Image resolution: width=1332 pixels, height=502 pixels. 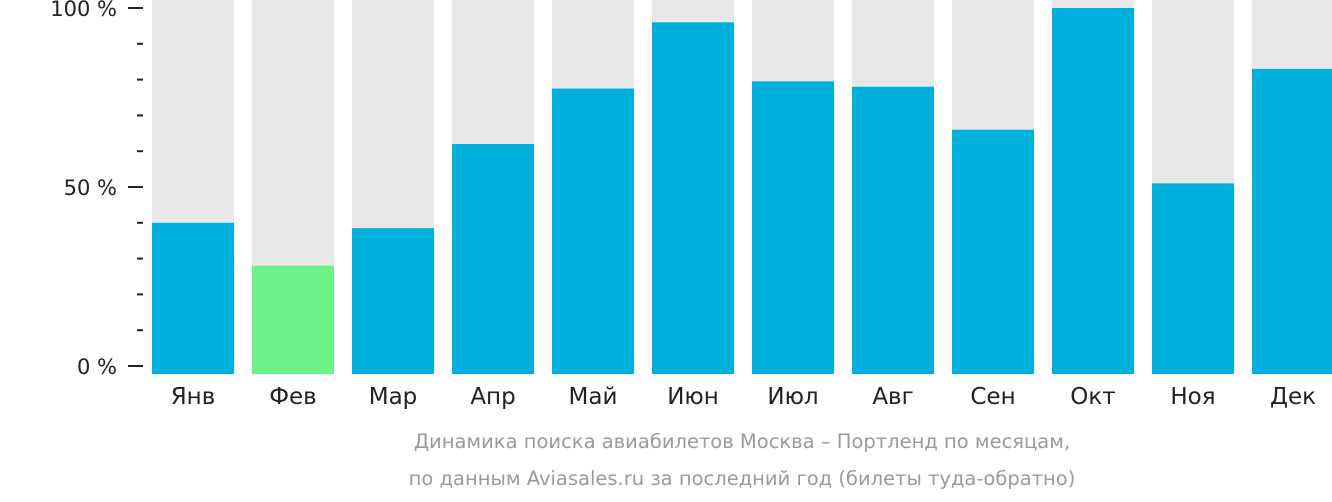 I want to click on x-tick-label: Ноя, so click(x=1192, y=397).